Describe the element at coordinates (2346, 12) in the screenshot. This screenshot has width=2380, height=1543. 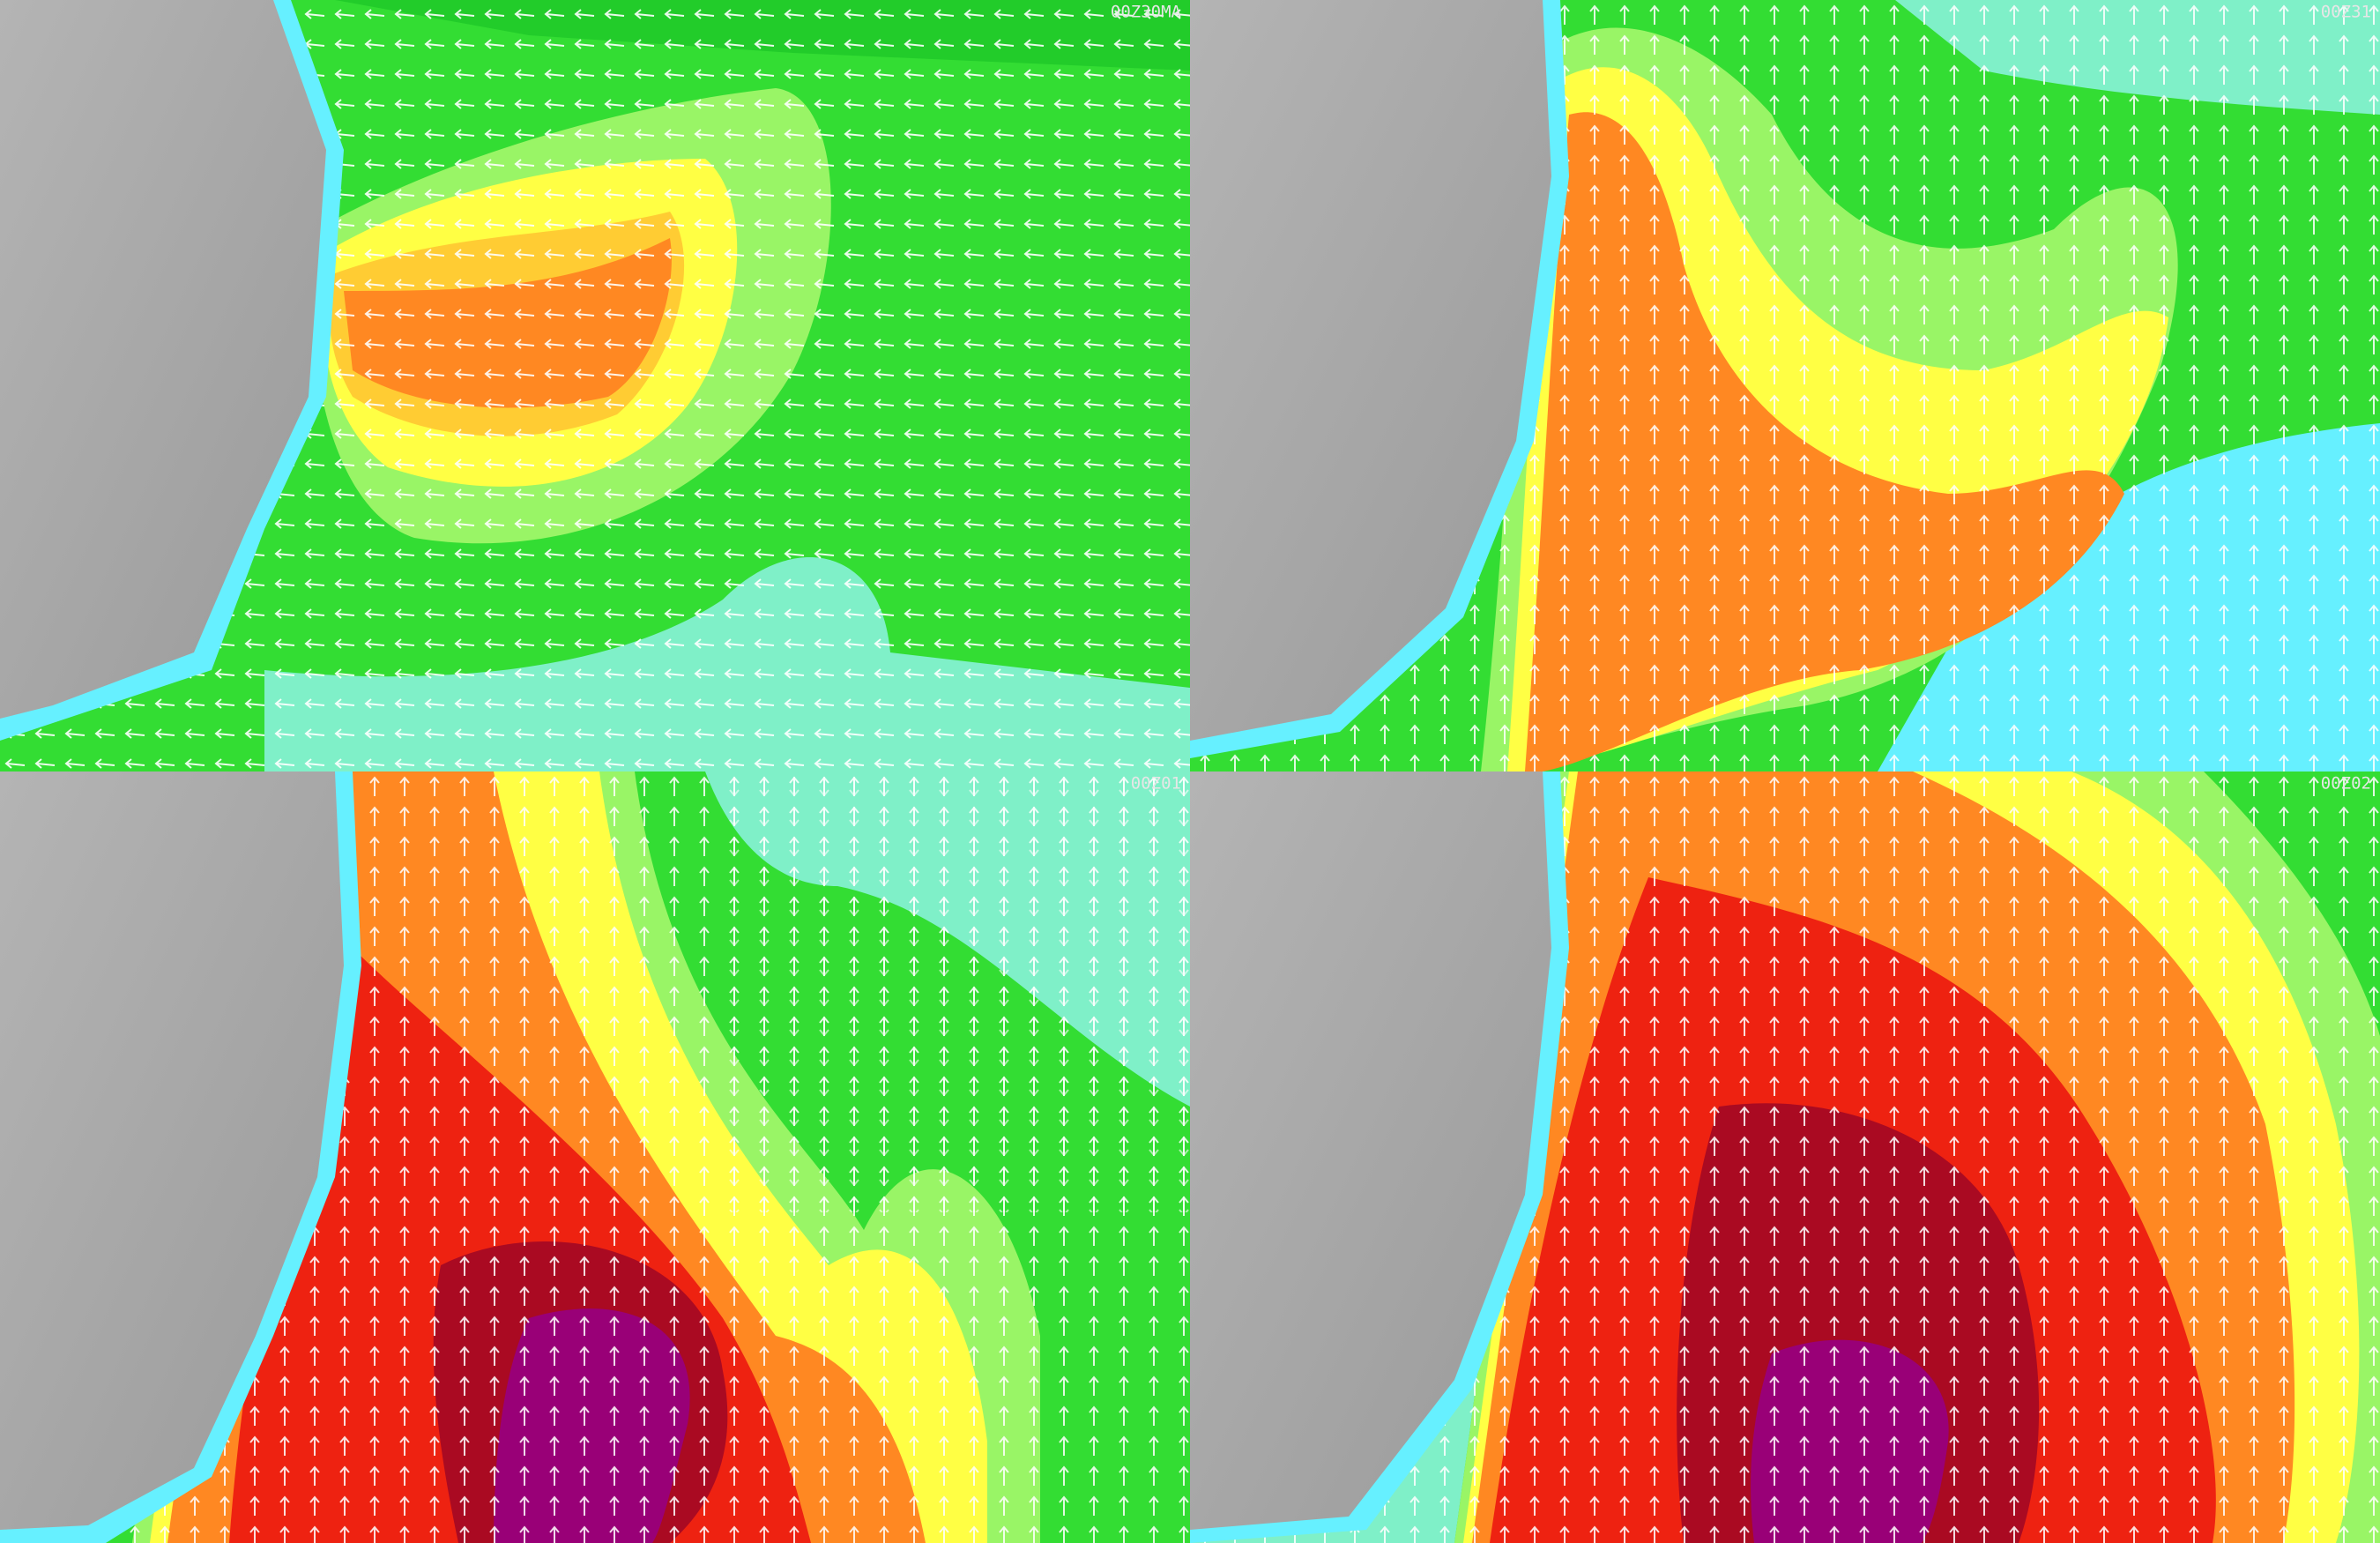
I see `timestamp-label: 00Z31` at that location.